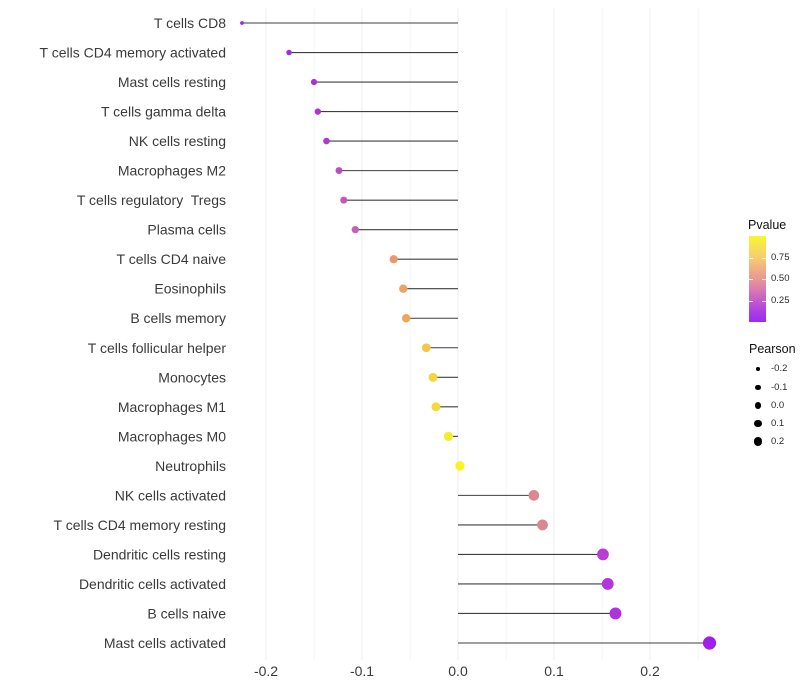 This screenshot has height=700, width=800. I want to click on pearson-legend-key-label: 0.1, so click(778, 423).